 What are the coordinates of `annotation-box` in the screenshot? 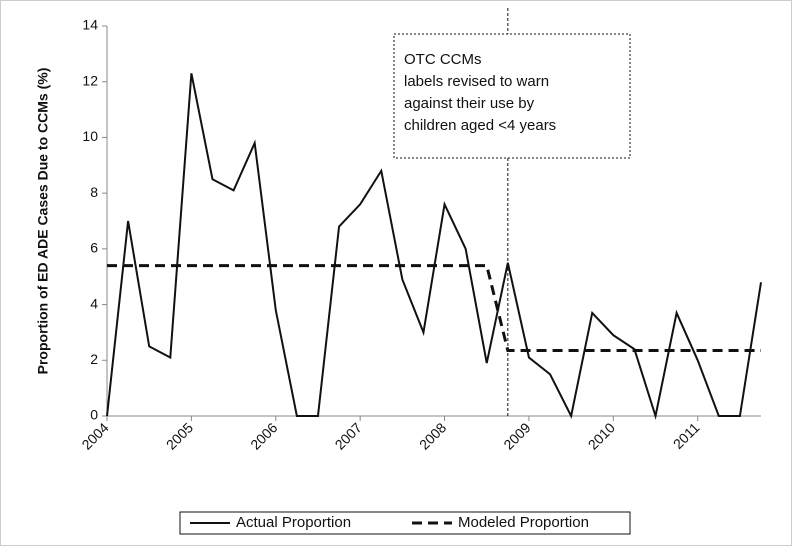 It's located at (512, 96).